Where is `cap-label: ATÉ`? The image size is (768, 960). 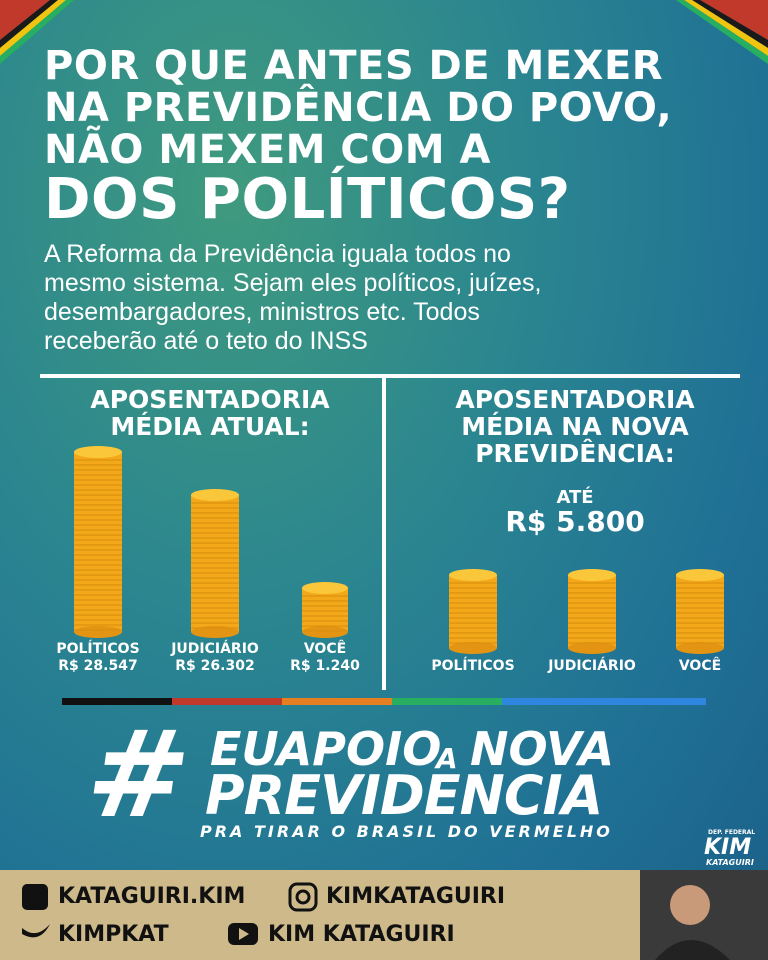 cap-label: ATÉ is located at coordinates (575, 497).